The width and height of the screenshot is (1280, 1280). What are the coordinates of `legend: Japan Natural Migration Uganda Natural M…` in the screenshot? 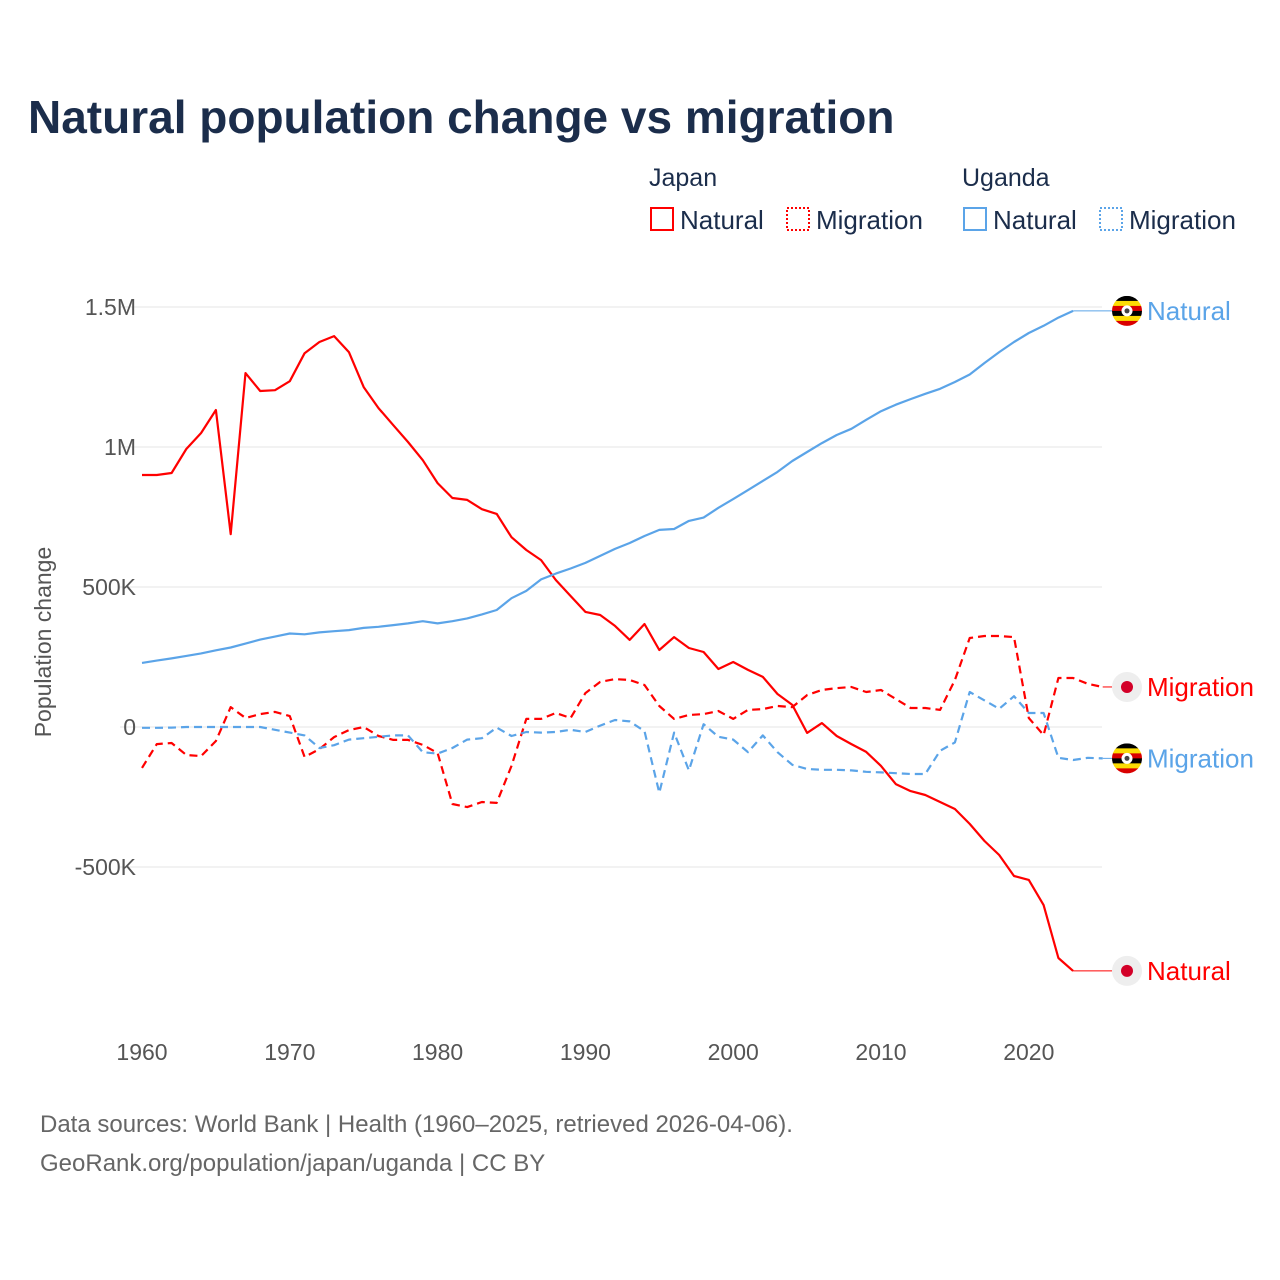 It's located at (942, 199).